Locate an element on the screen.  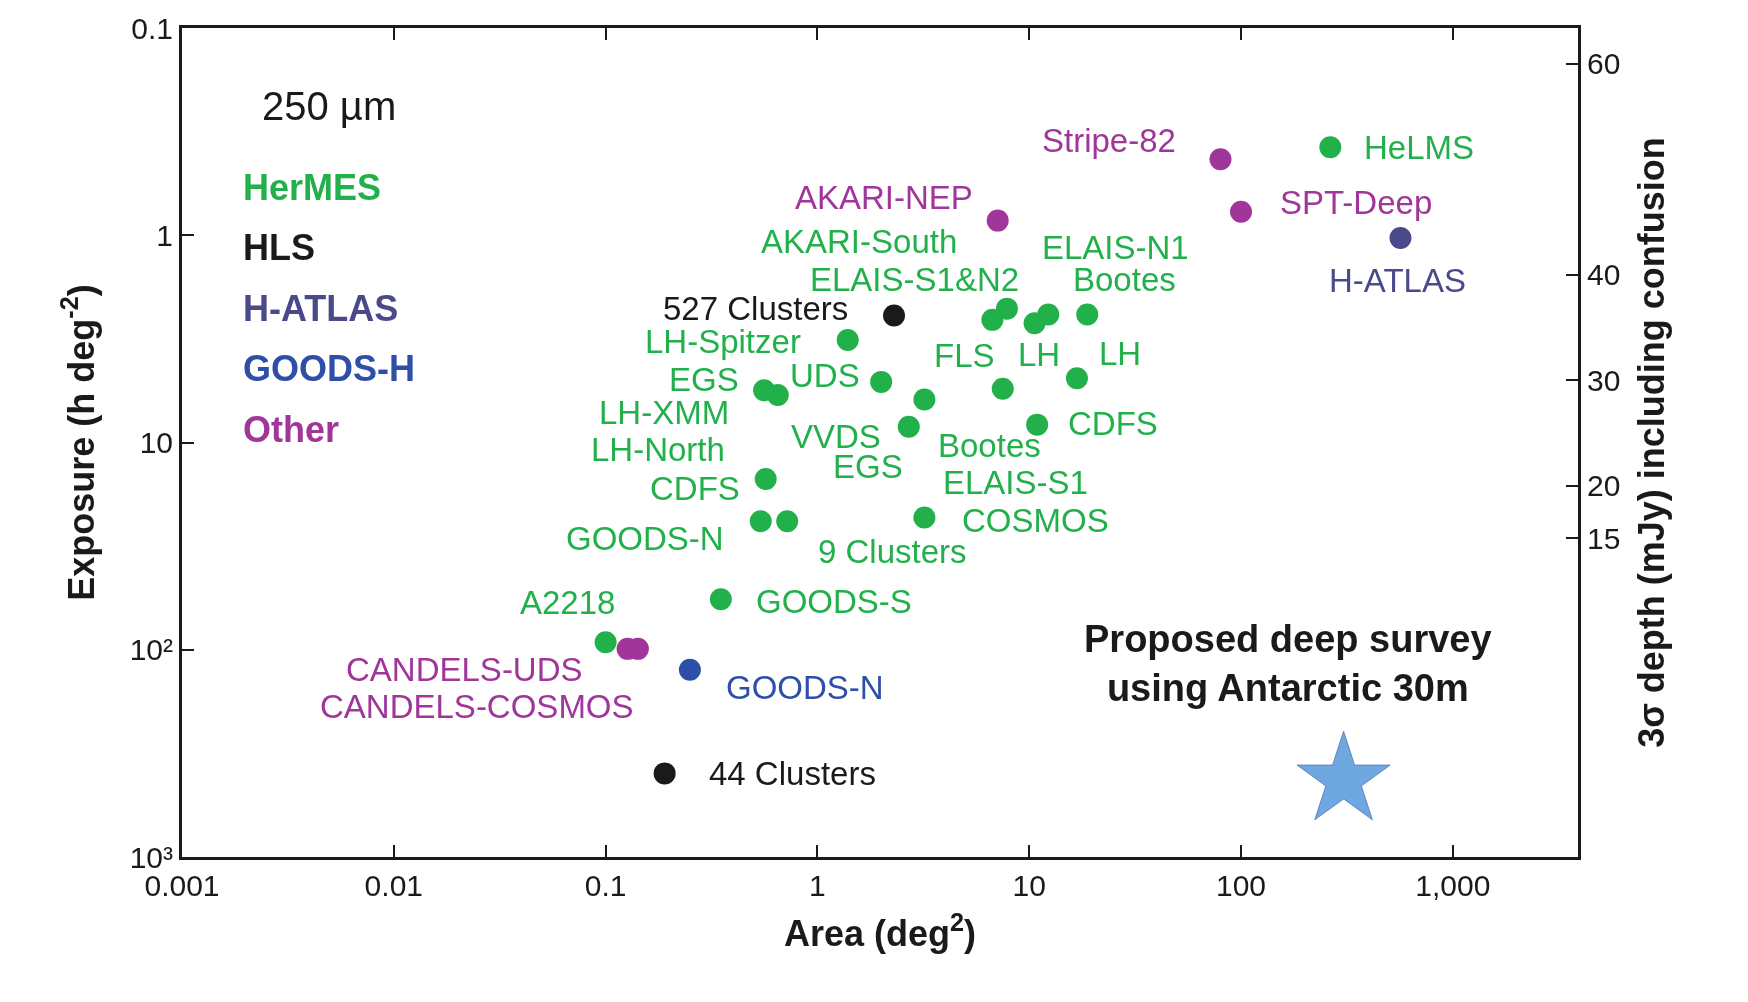
x-tick-label: 0.1 is located at coordinates (605, 885).